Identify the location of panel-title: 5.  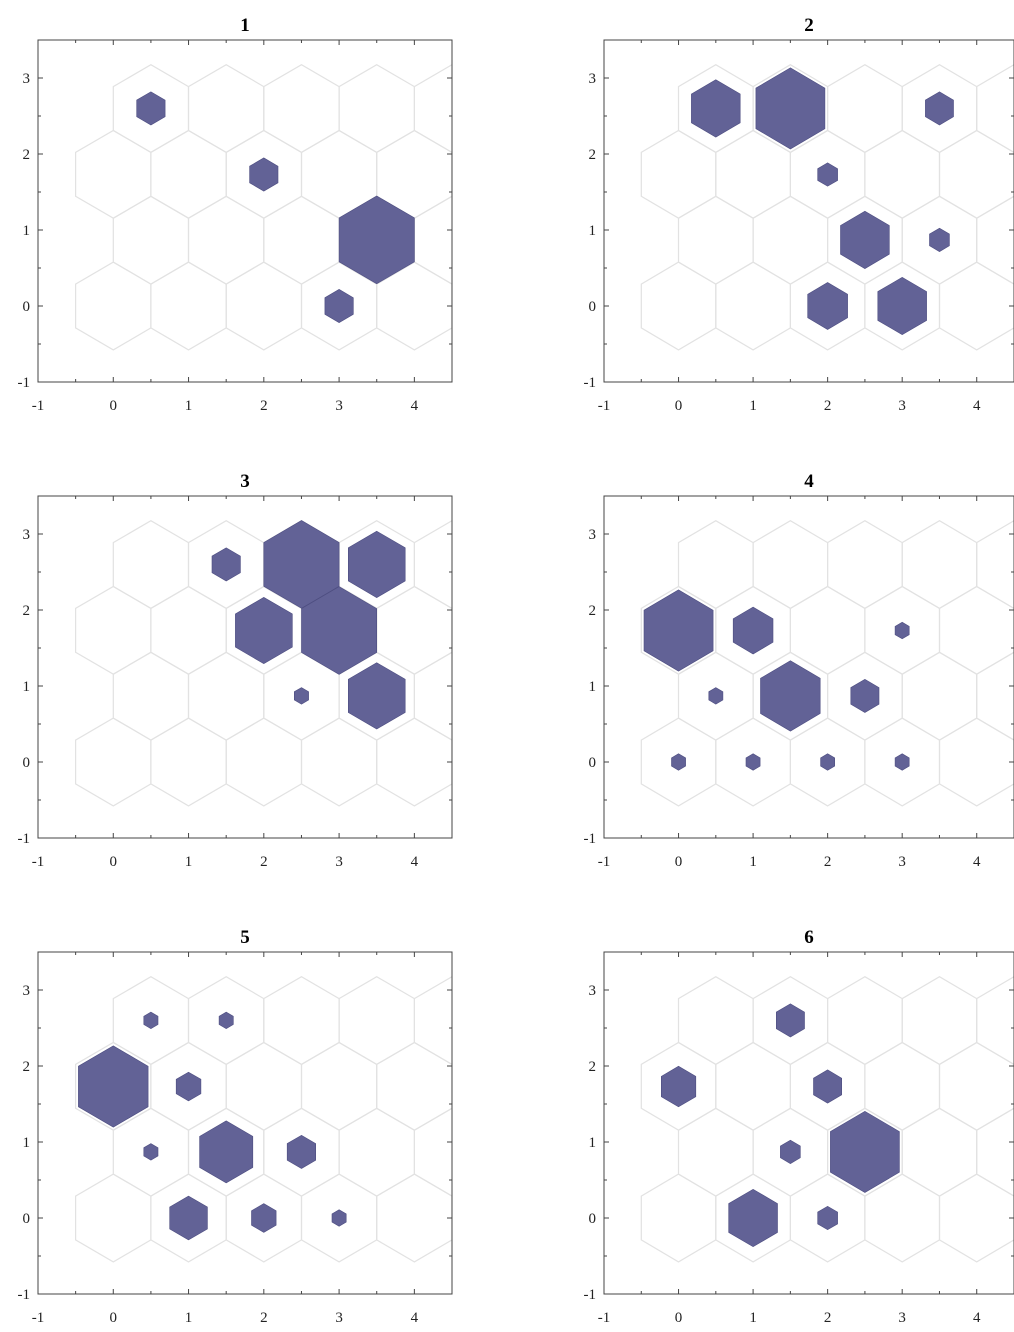
(245, 937).